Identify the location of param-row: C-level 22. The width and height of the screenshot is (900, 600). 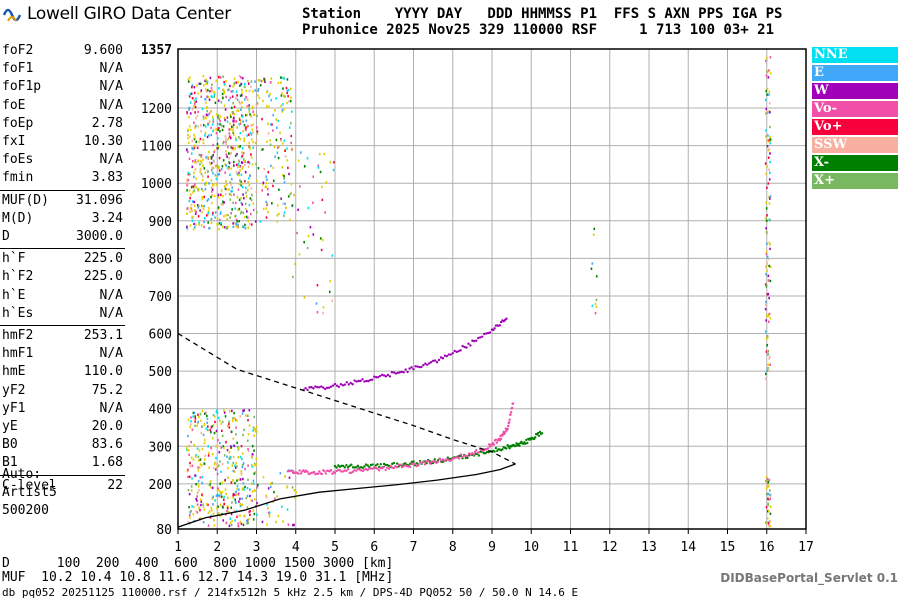
(62, 486).